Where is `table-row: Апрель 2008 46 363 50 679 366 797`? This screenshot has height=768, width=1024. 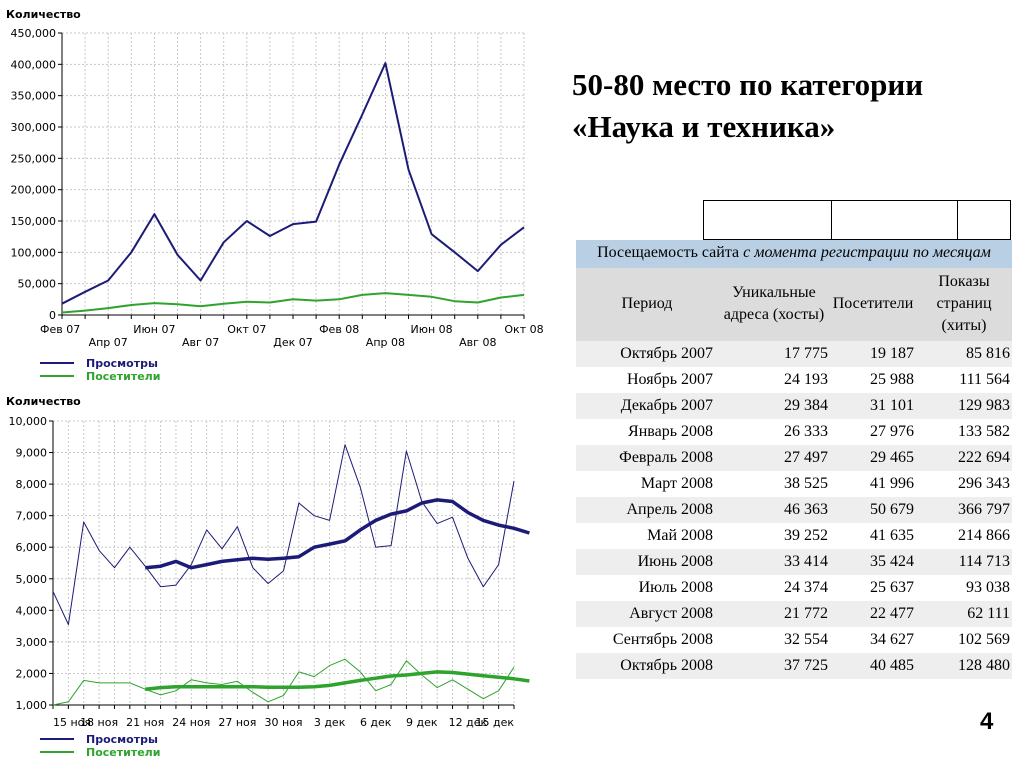 table-row: Апрель 2008 46 363 50 679 366 797 is located at coordinates (794, 510).